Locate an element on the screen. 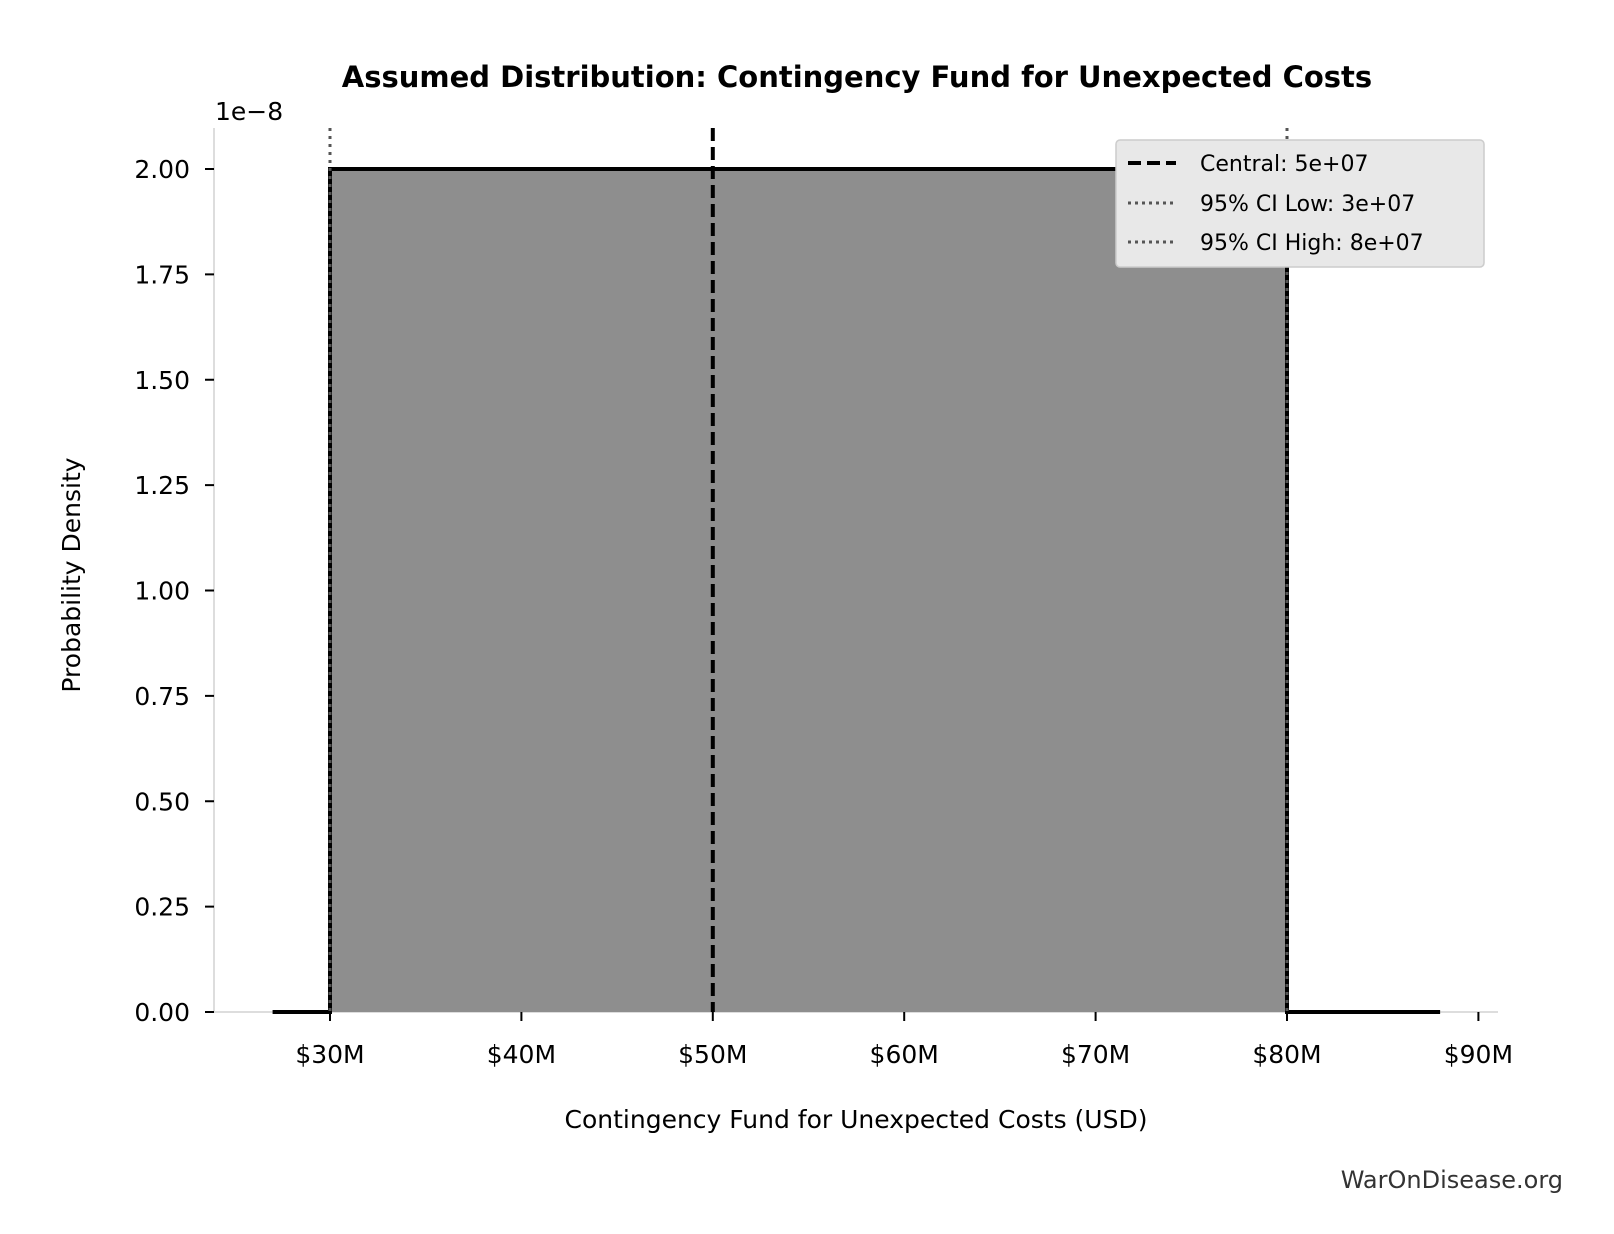 The height and width of the screenshot is (1234, 1614). y-tick-label: 0.25 is located at coordinates (162, 907).